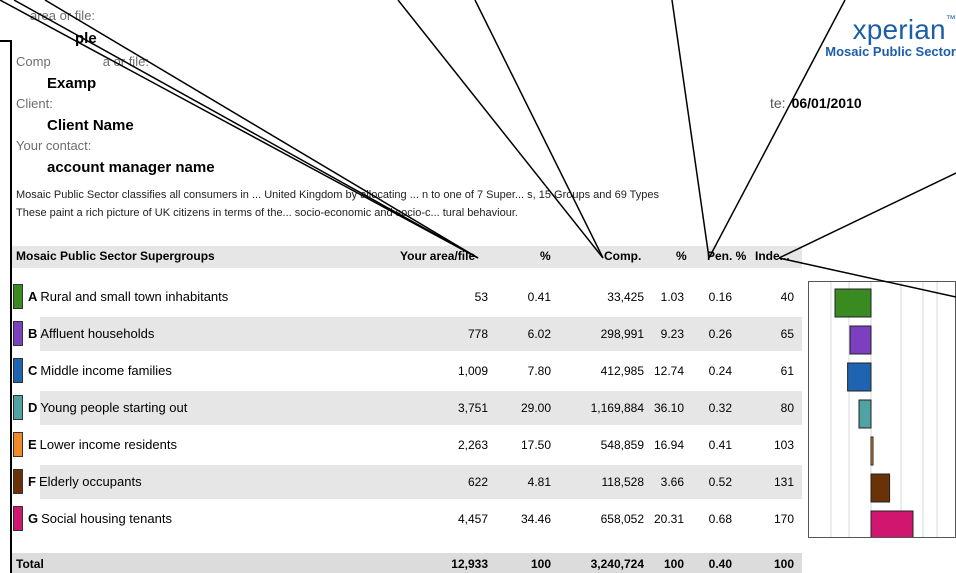  What do you see at coordinates (892, 523) in the screenshot?
I see `index-bar-g` at bounding box center [892, 523].